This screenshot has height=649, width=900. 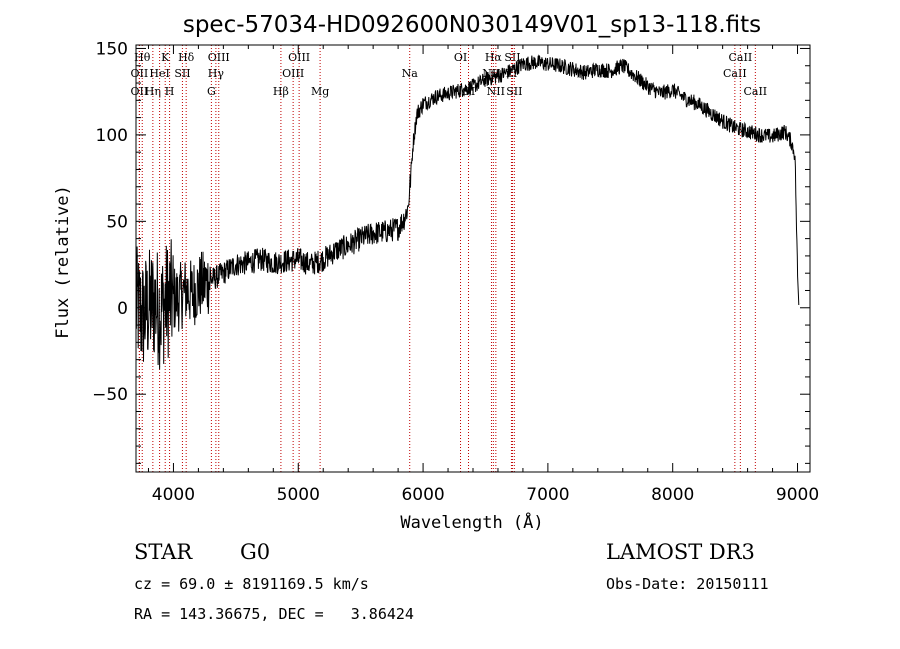 I want to click on x-tick-label: 4000, so click(x=173, y=495).